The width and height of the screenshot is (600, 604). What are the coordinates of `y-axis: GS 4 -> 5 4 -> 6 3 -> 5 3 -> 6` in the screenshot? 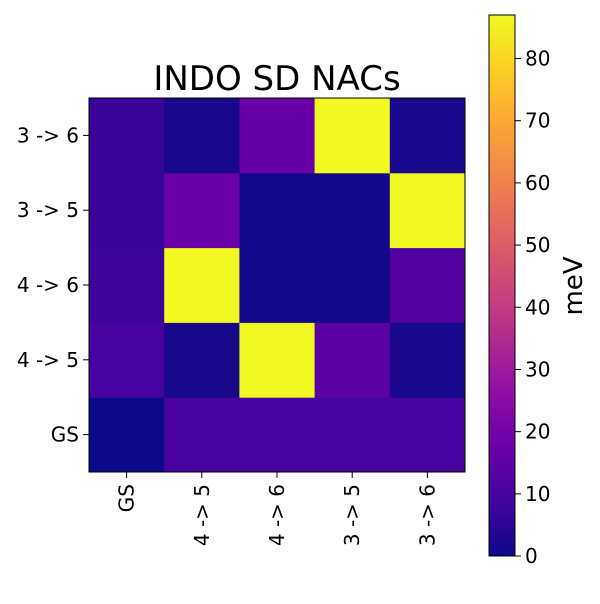 It's located at (53, 285).